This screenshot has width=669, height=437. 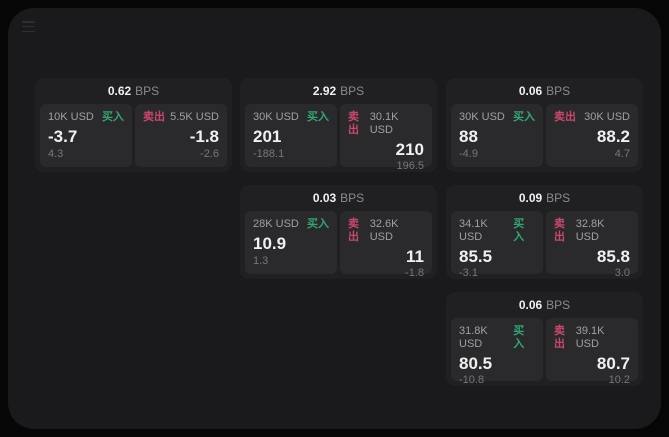 What do you see at coordinates (119, 91) in the screenshot?
I see `bps-value: 0.62` at bounding box center [119, 91].